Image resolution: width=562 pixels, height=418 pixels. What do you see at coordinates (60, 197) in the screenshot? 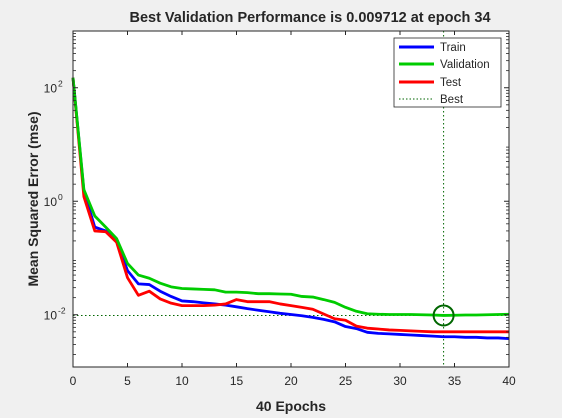
I see `y-tick-label-exponent: 0` at bounding box center [60, 197].